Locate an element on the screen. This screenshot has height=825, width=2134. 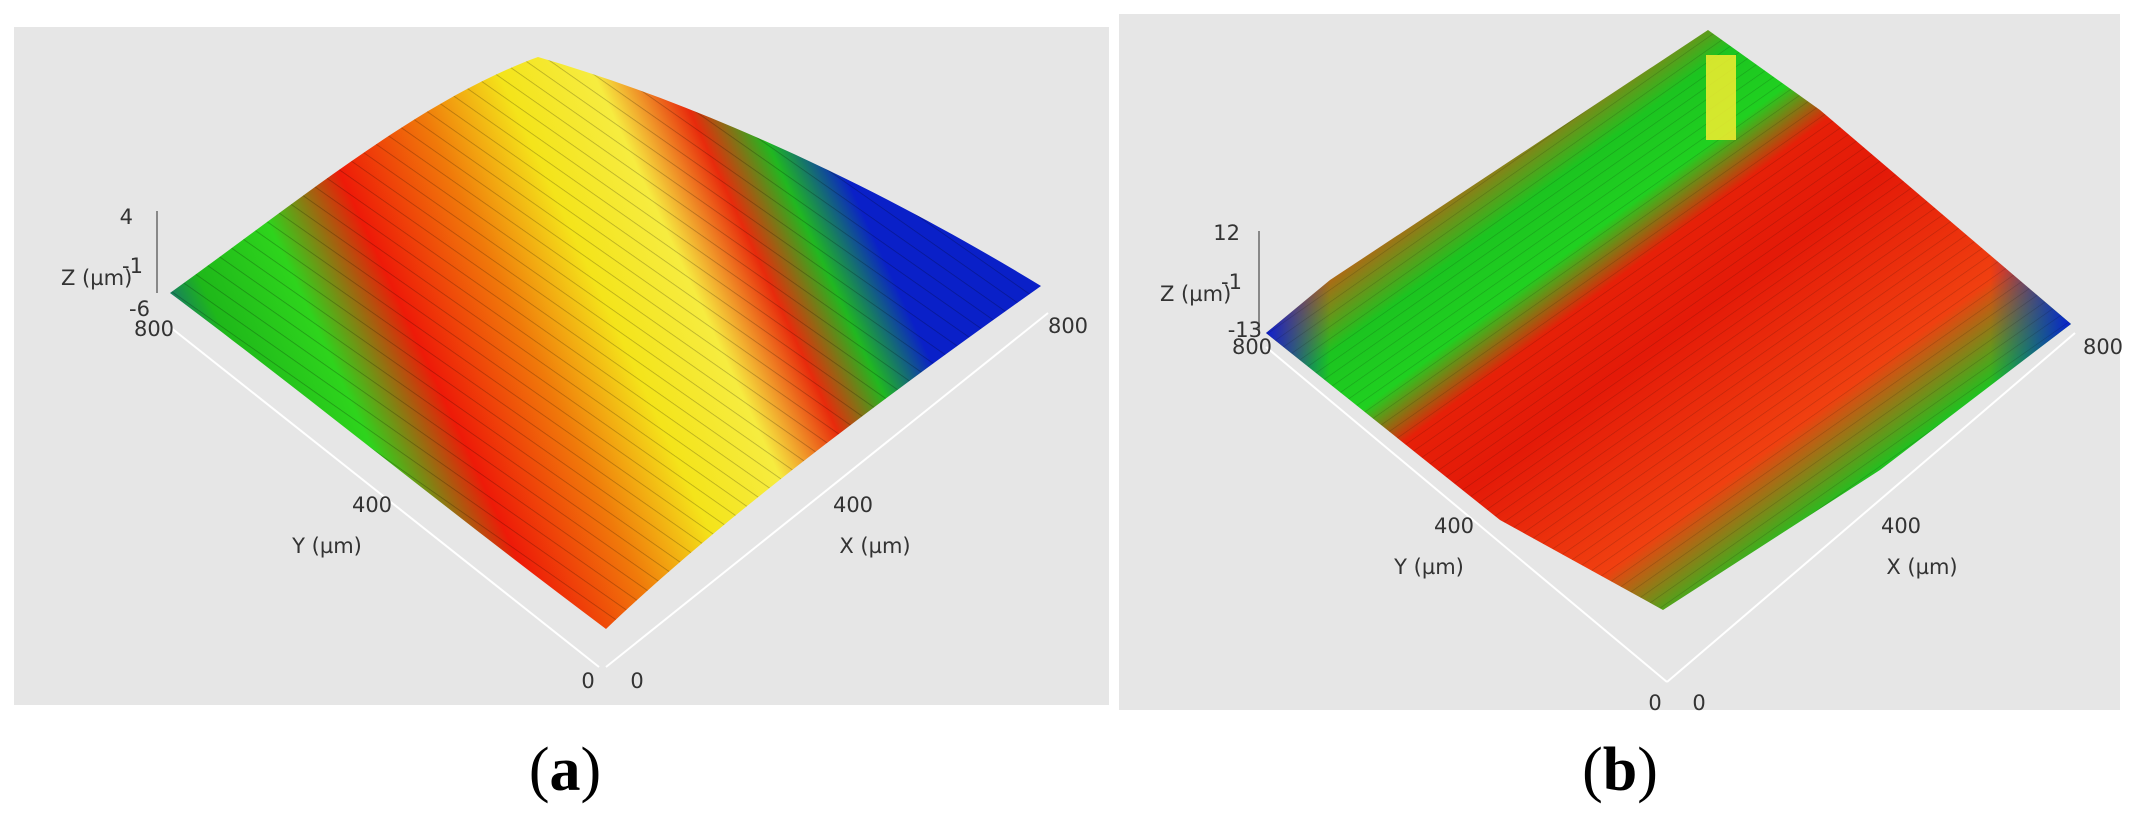
caption: (b) is located at coordinates (1620, 770).